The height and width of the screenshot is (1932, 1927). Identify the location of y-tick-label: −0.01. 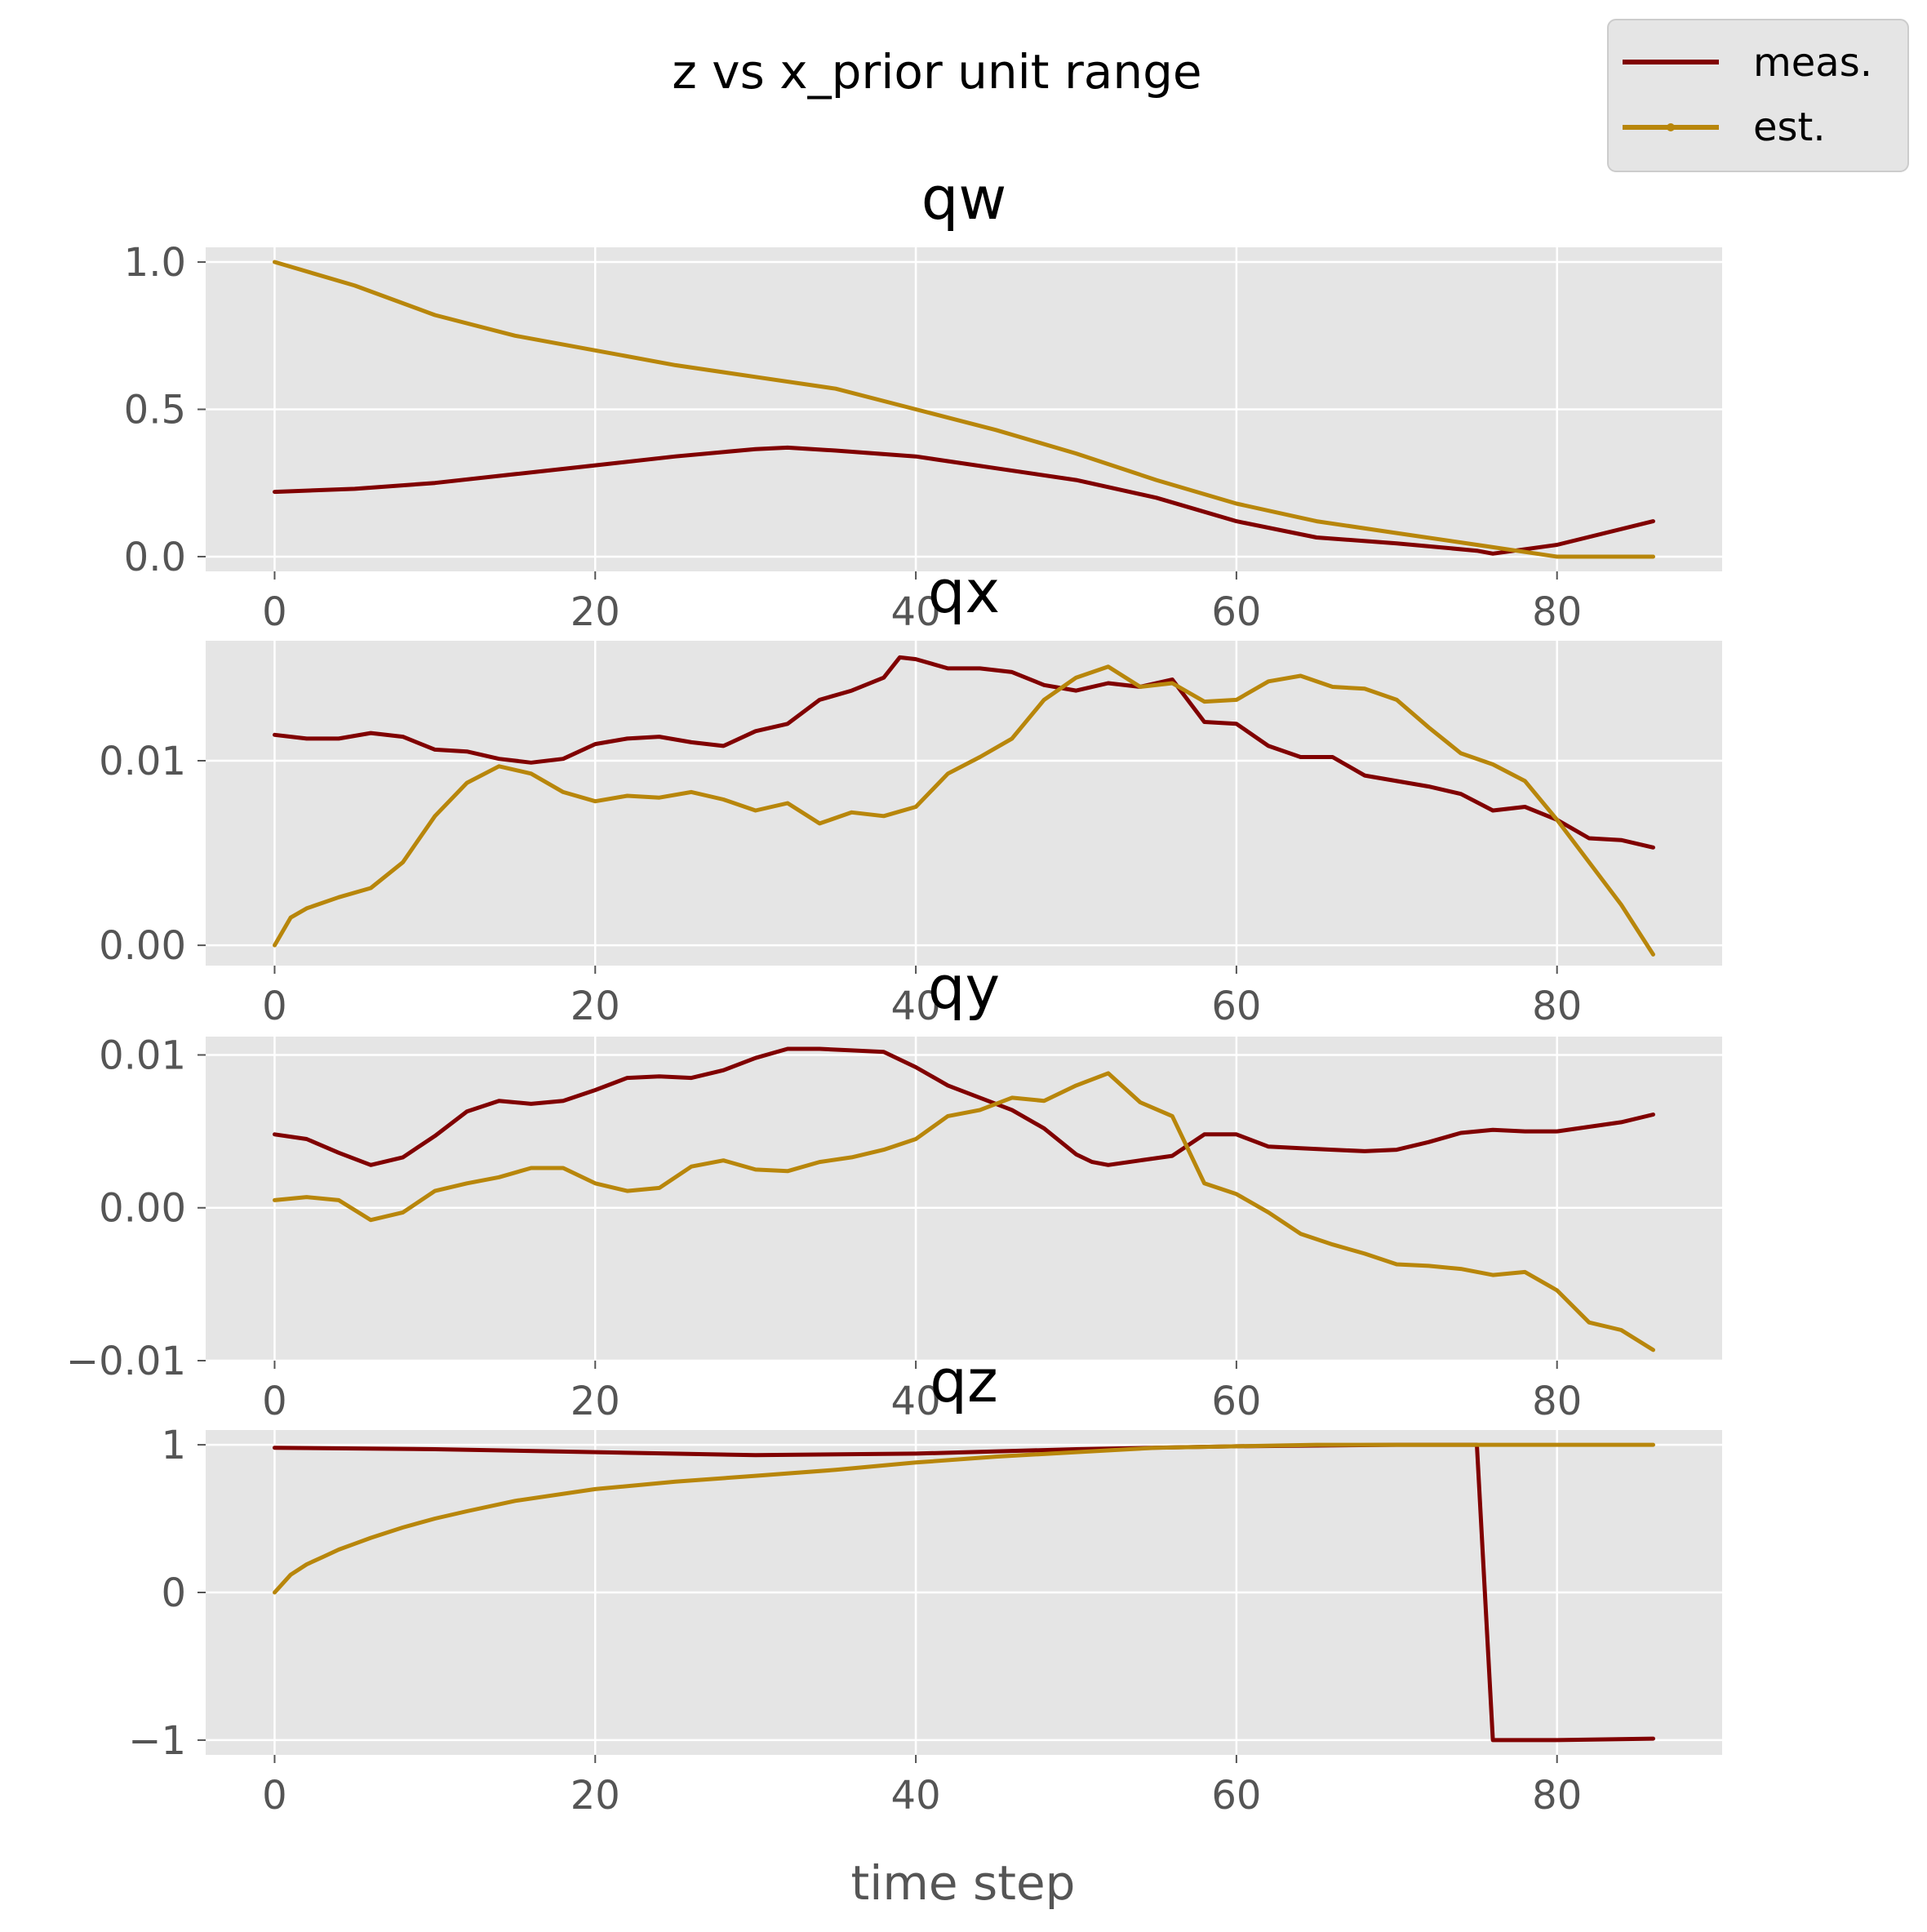
(126, 1361).